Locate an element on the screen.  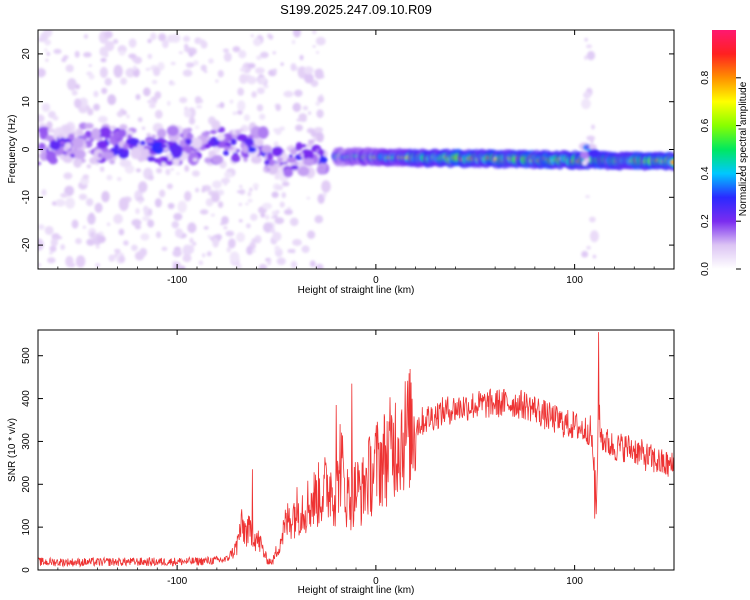
spectrogram-y-tick-label: -10 is located at coordinates (26, 197).